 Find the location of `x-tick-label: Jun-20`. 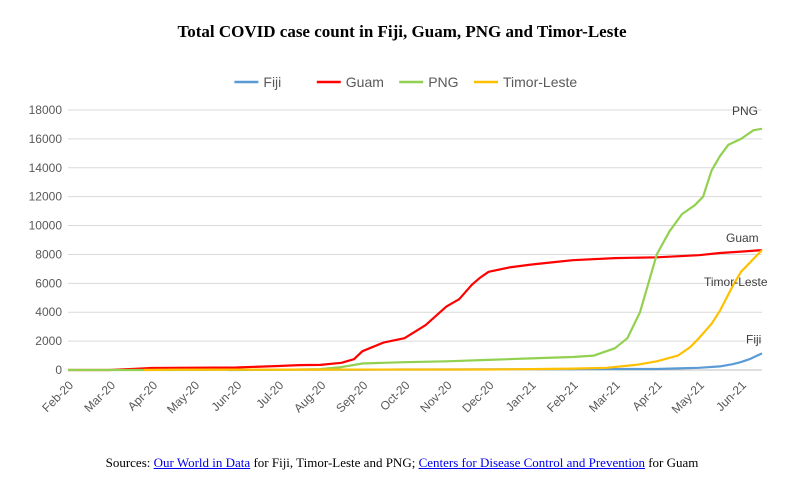

x-tick-label: Jun-20 is located at coordinates (226, 396).